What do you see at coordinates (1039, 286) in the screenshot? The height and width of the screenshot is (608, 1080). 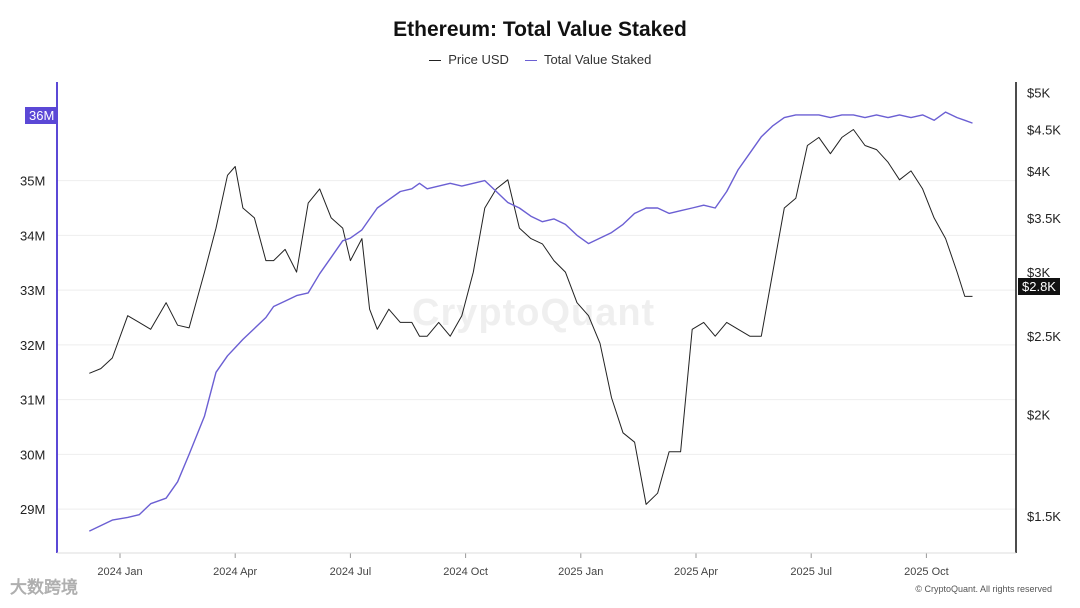 I see `current-price-badge: $2.8K` at bounding box center [1039, 286].